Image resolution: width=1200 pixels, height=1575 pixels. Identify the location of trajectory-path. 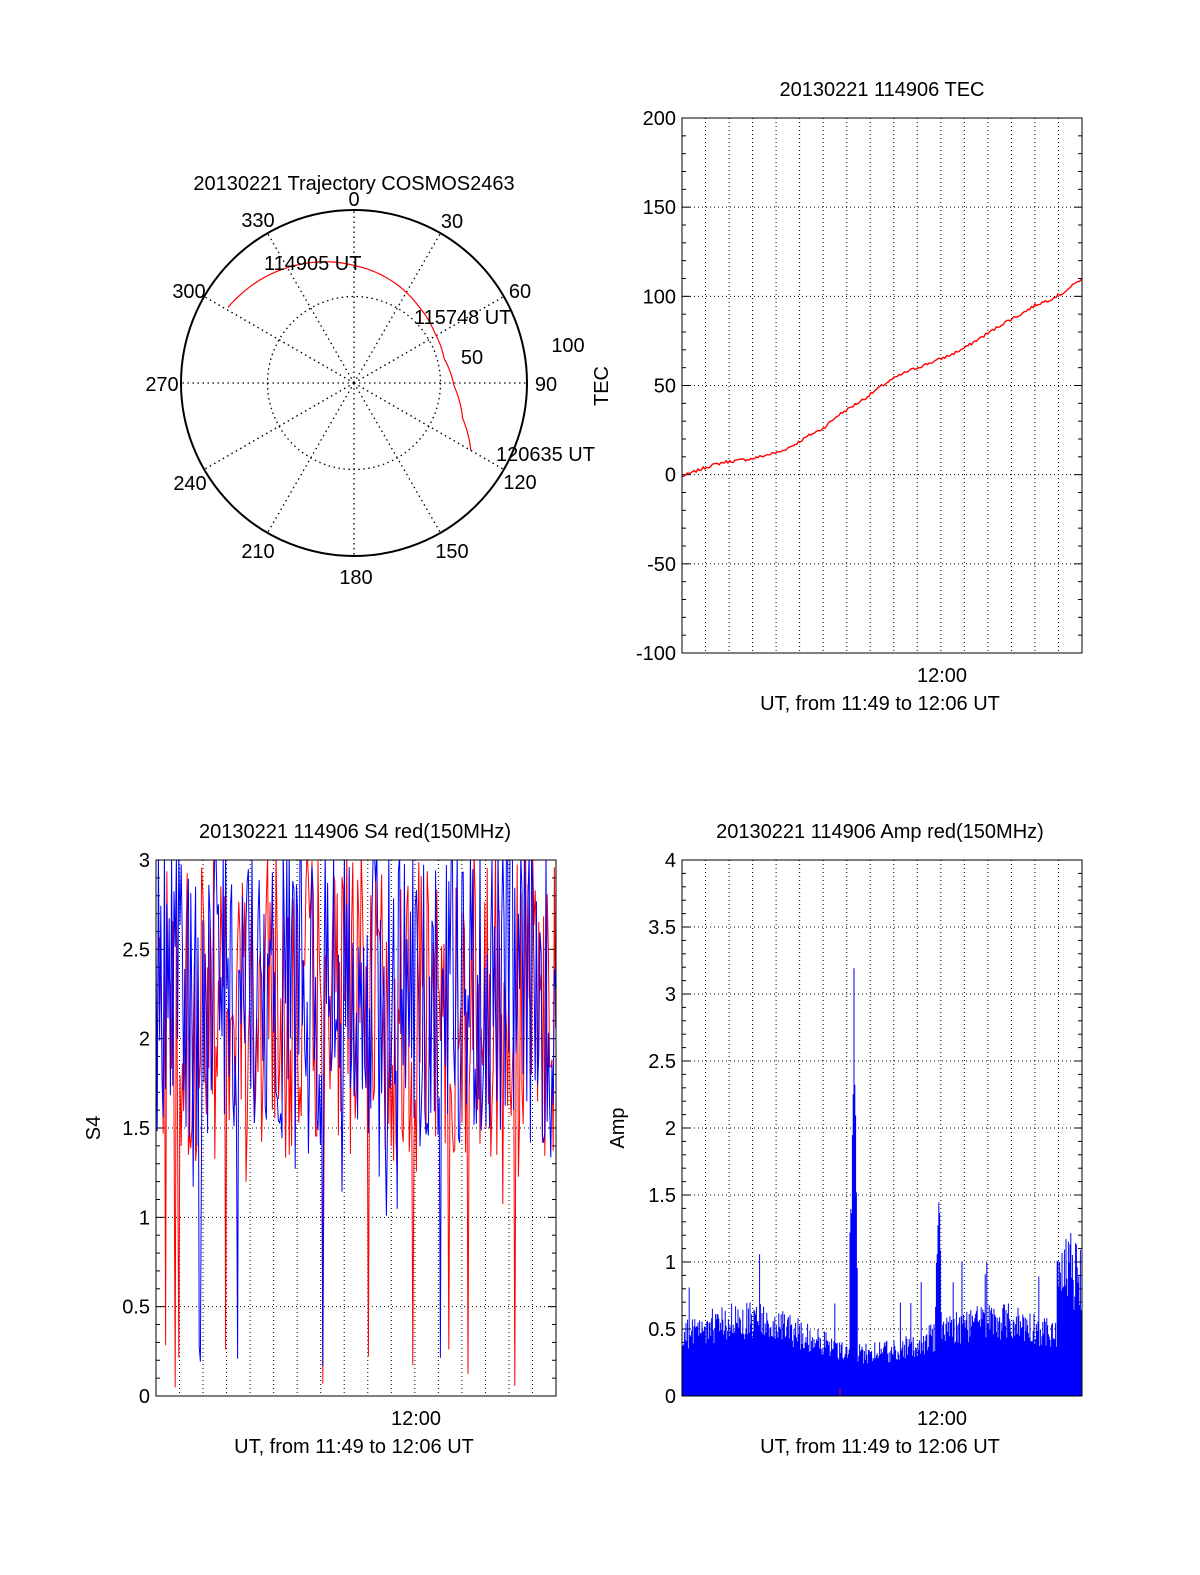
(349, 356).